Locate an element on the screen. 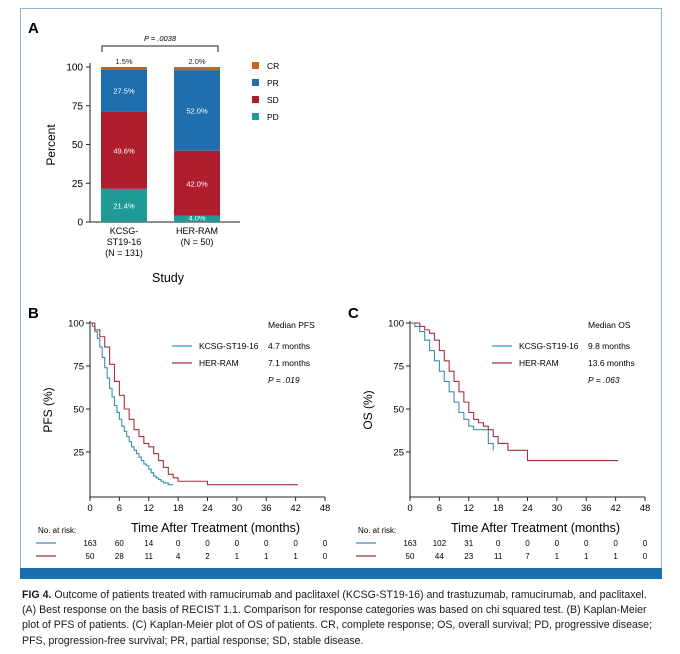 Image resolution: width=680 pixels, height=654 pixels. bar-segment-label: 49.6% is located at coordinates (124, 150).